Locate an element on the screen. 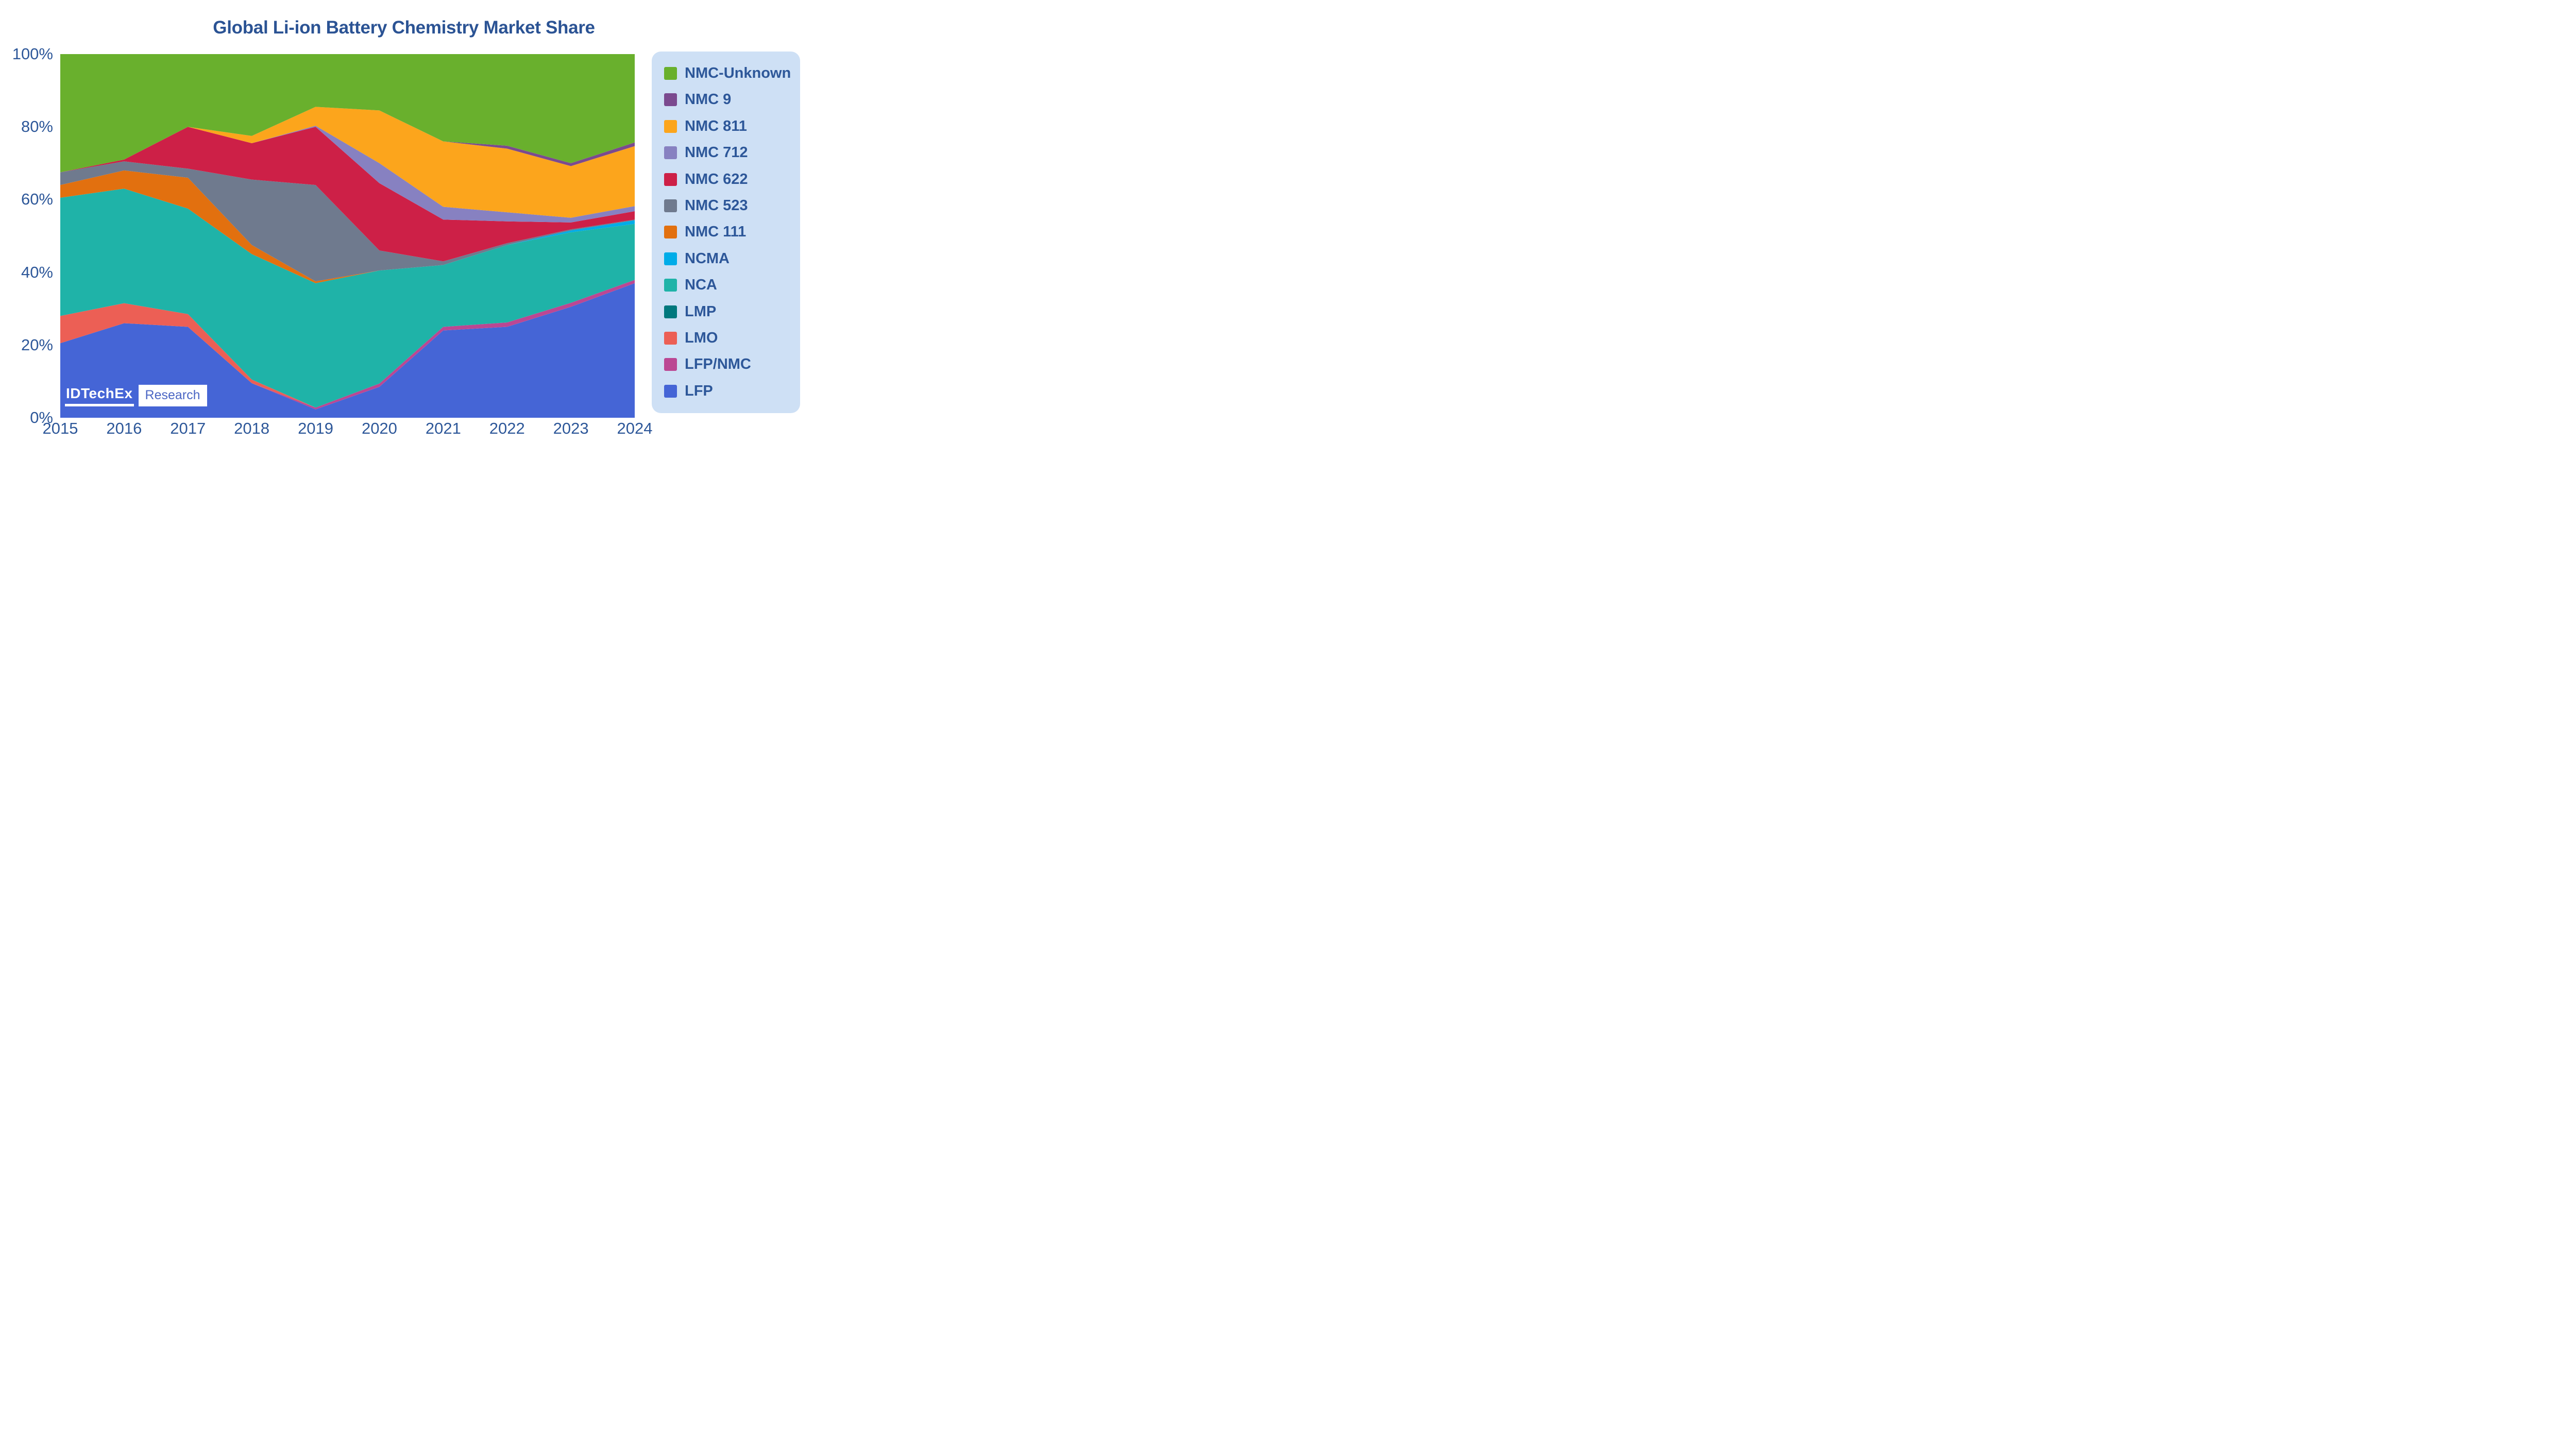  legend-item-nmc-712: NMC 712 is located at coordinates (728, 152).